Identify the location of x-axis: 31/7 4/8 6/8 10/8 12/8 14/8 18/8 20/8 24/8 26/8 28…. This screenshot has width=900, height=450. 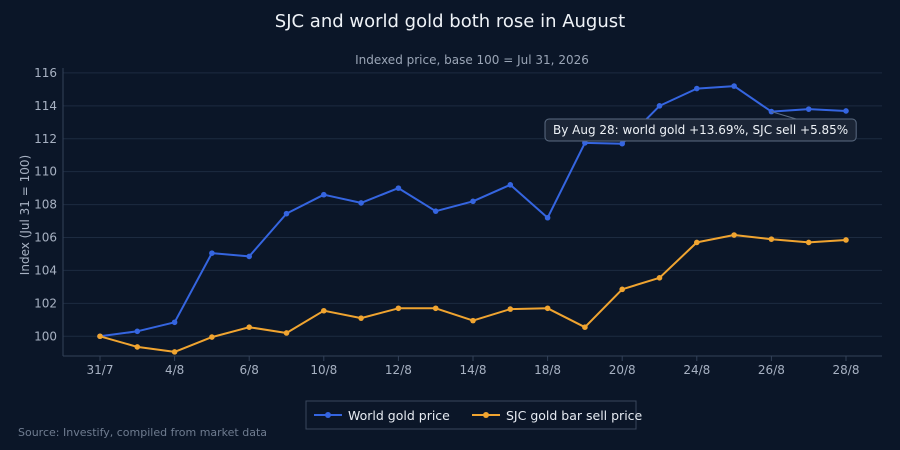
(473, 366).